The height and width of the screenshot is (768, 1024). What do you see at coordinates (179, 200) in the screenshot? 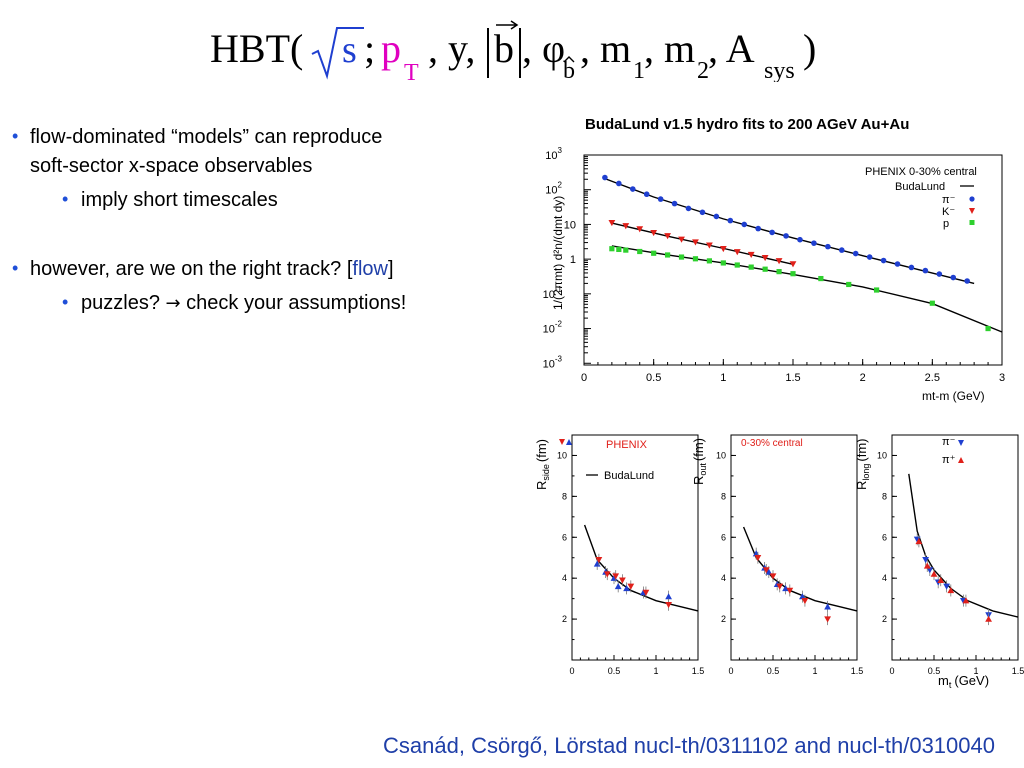
I see `bullet-1-sub: imply short timescales` at bounding box center [179, 200].